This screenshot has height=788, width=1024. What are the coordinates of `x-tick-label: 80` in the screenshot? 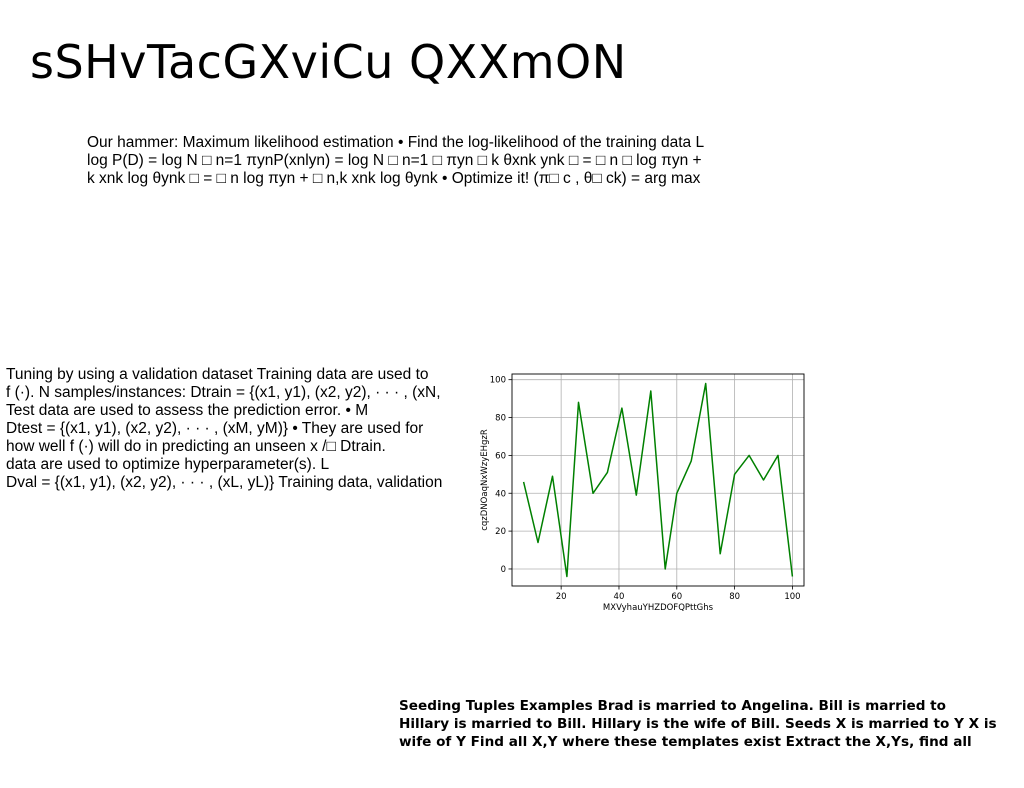 It's located at (734, 597).